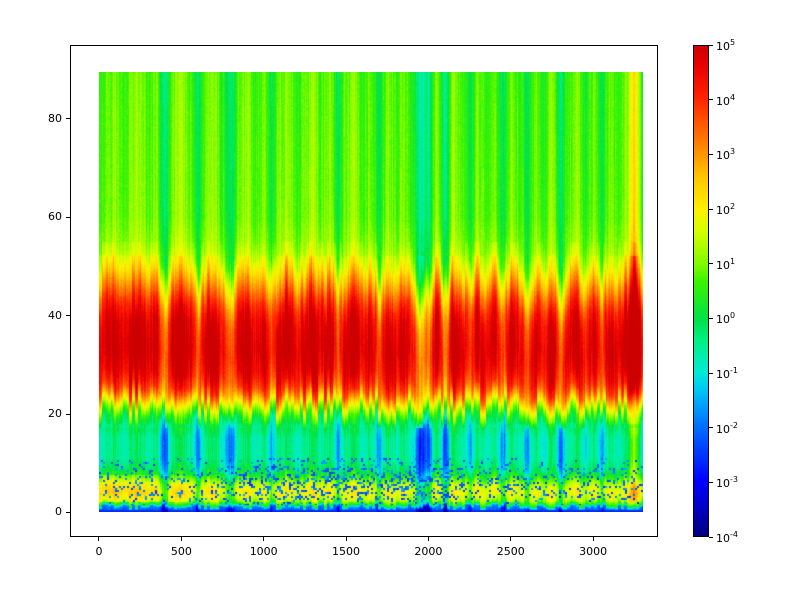 This screenshot has height=600, width=800. Describe the element at coordinates (55, 315) in the screenshot. I see `y-tick-label: 40` at that location.